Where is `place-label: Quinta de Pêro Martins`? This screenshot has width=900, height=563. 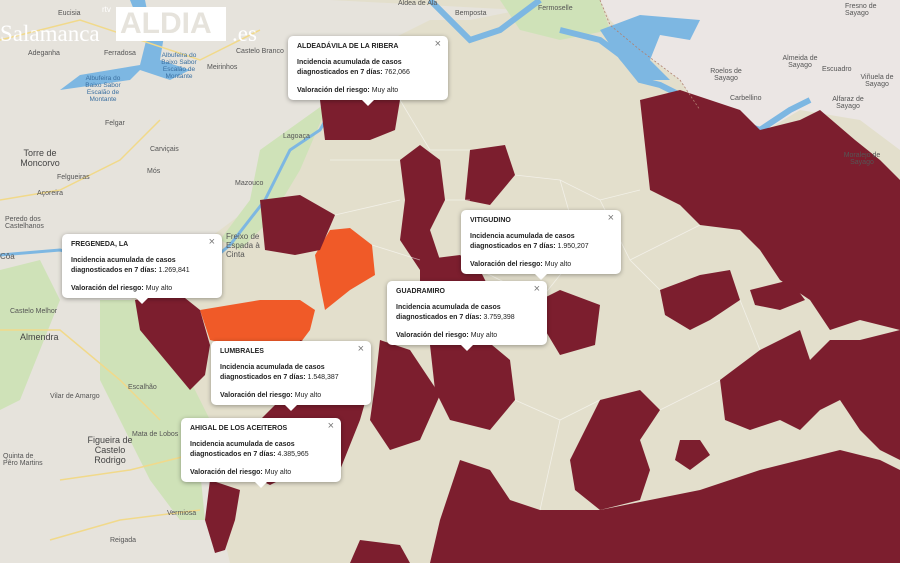
place-label: Quinta de Pêro Martins is located at coordinates (23, 460).